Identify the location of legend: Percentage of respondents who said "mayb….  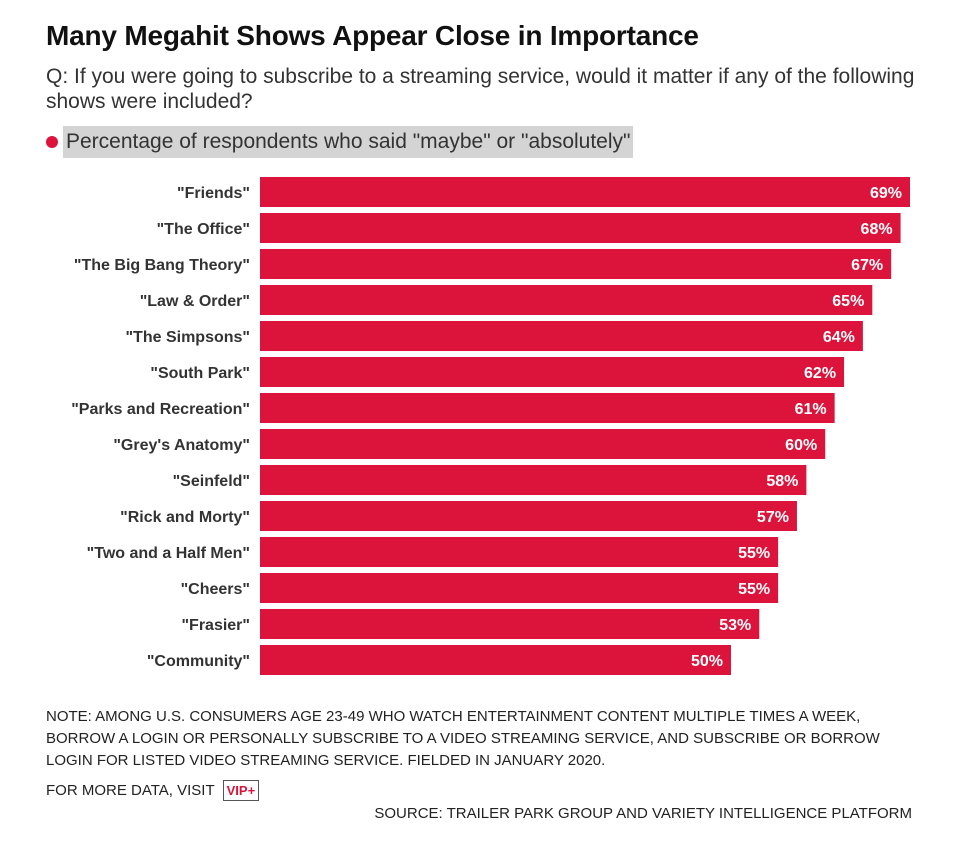
(340, 142).